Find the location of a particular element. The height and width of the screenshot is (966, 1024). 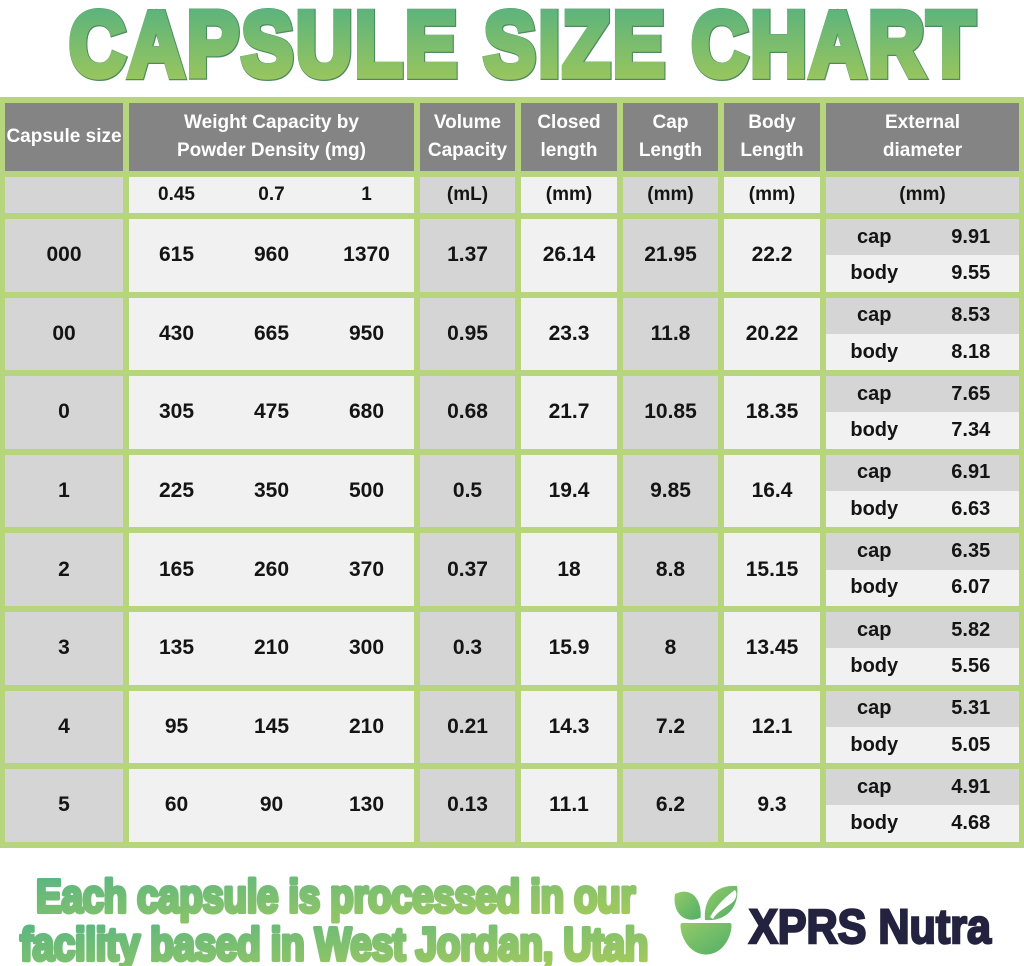

svg-text:facility based in West Jordan,: facility based in West Jordan, Utah is located at coordinates (334, 942).